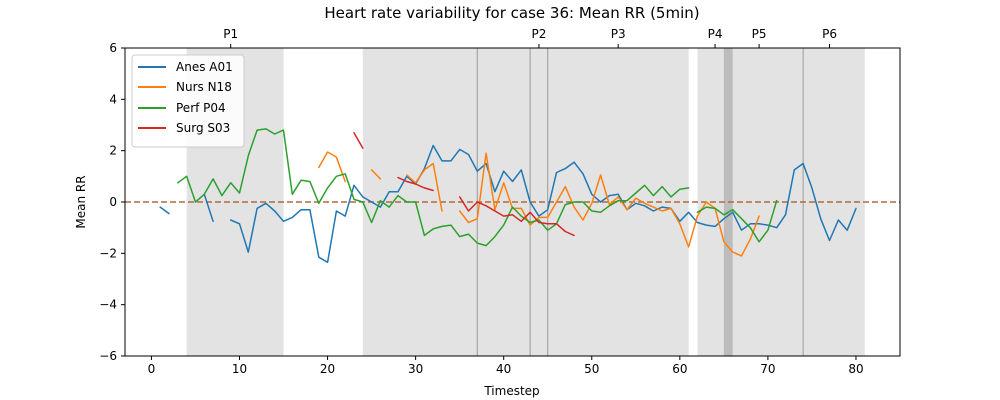 The image size is (1000, 400). I want to click on x-tick-label: 0, so click(152, 369).